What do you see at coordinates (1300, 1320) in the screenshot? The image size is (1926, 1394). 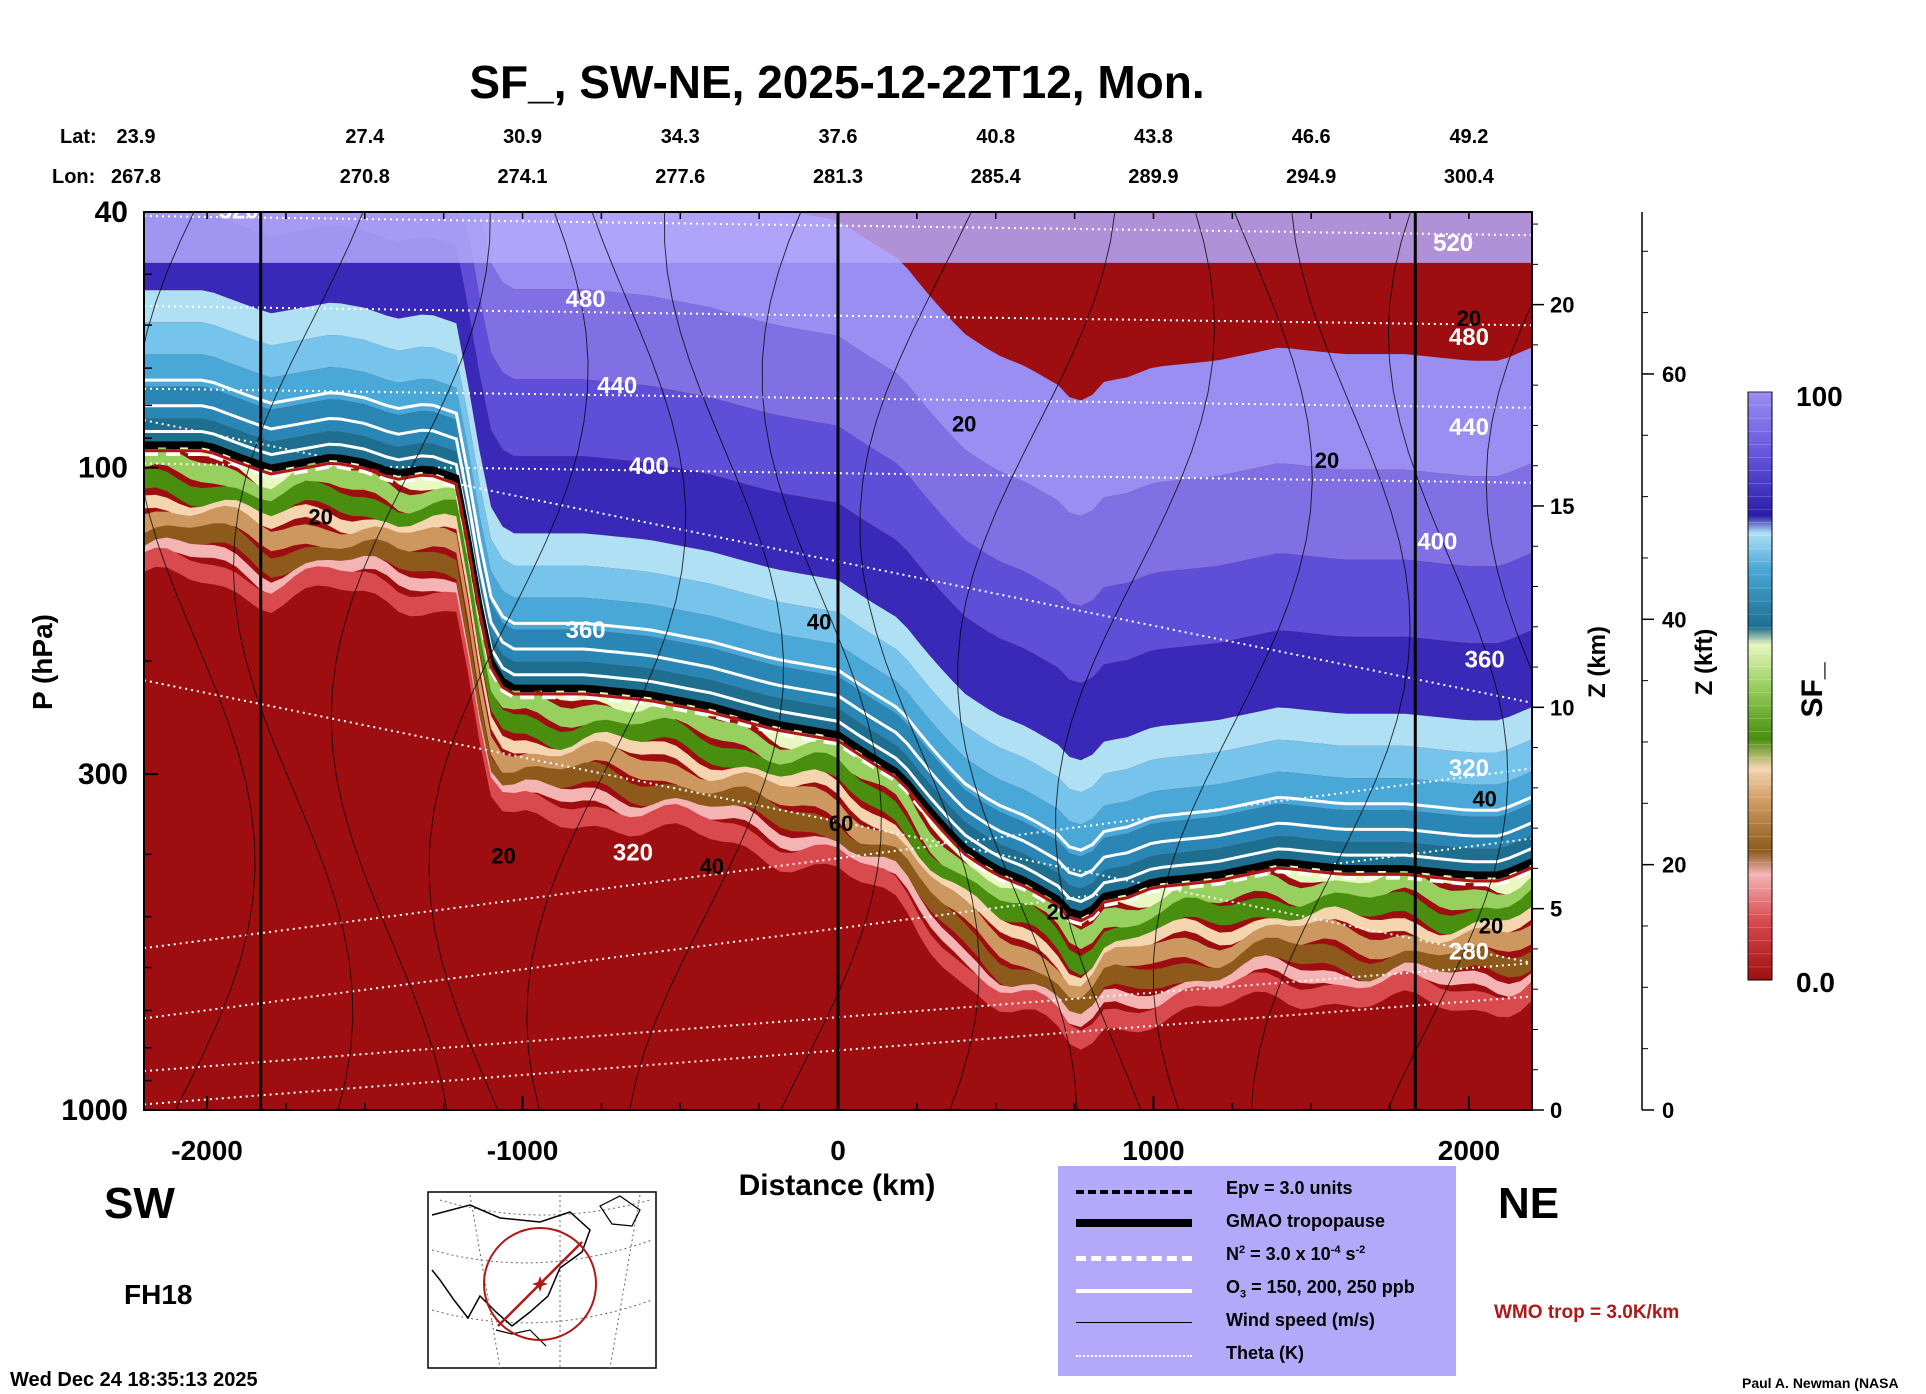 I see `legend-label-wind: Wind speed (m/s)` at bounding box center [1300, 1320].